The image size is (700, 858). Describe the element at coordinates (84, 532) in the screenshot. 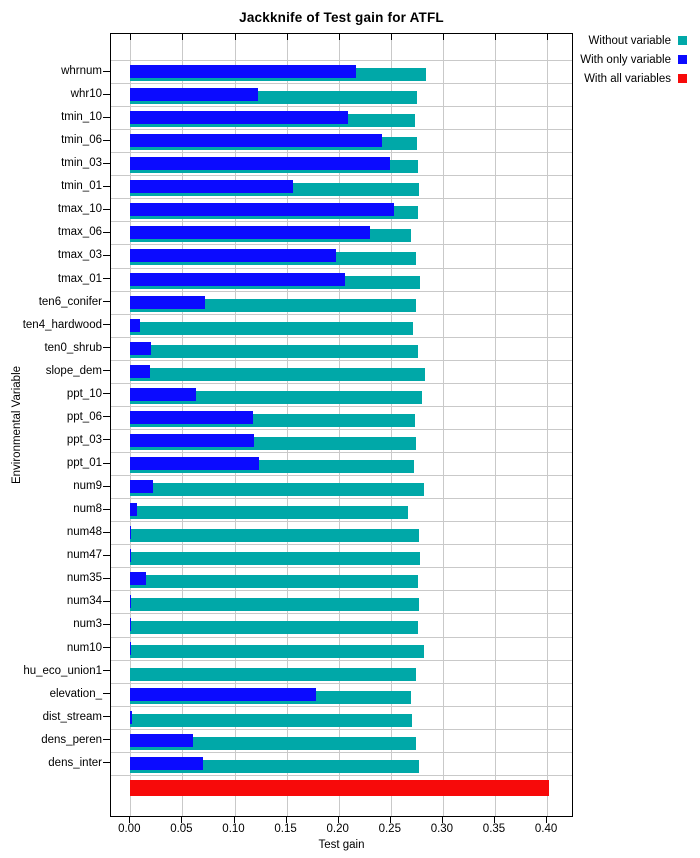

I see `y-tick-label: num48` at that location.